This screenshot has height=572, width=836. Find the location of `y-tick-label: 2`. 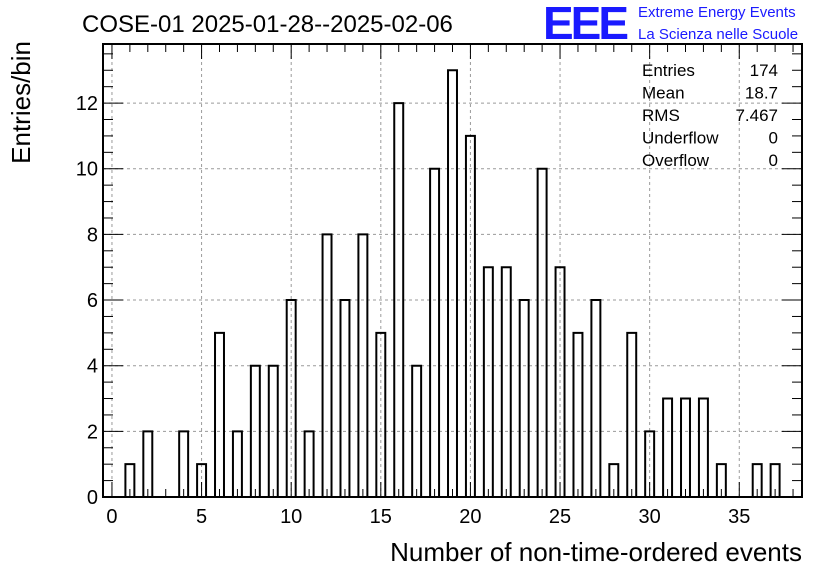

y-tick-label: 2 is located at coordinates (92, 432).